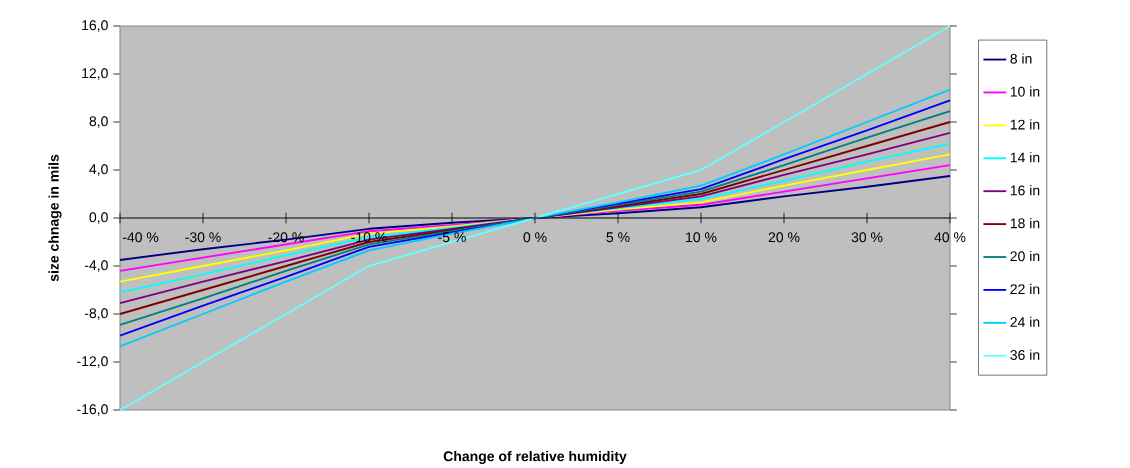 The height and width of the screenshot is (468, 1130). Describe the element at coordinates (1025, 288) in the screenshot. I see `legend-label: 22 in` at that location.